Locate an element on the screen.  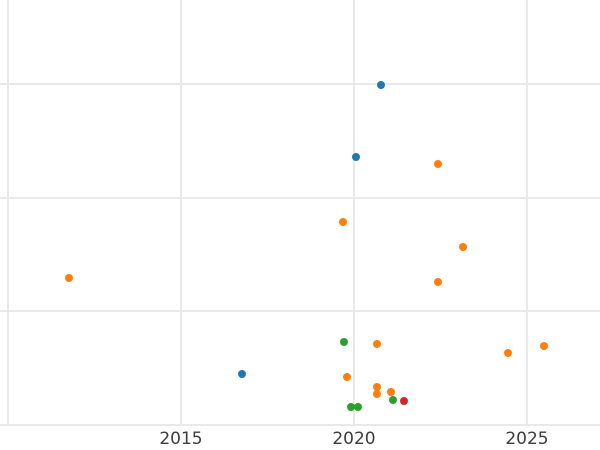
data-point-series-red is located at coordinates (404, 401).